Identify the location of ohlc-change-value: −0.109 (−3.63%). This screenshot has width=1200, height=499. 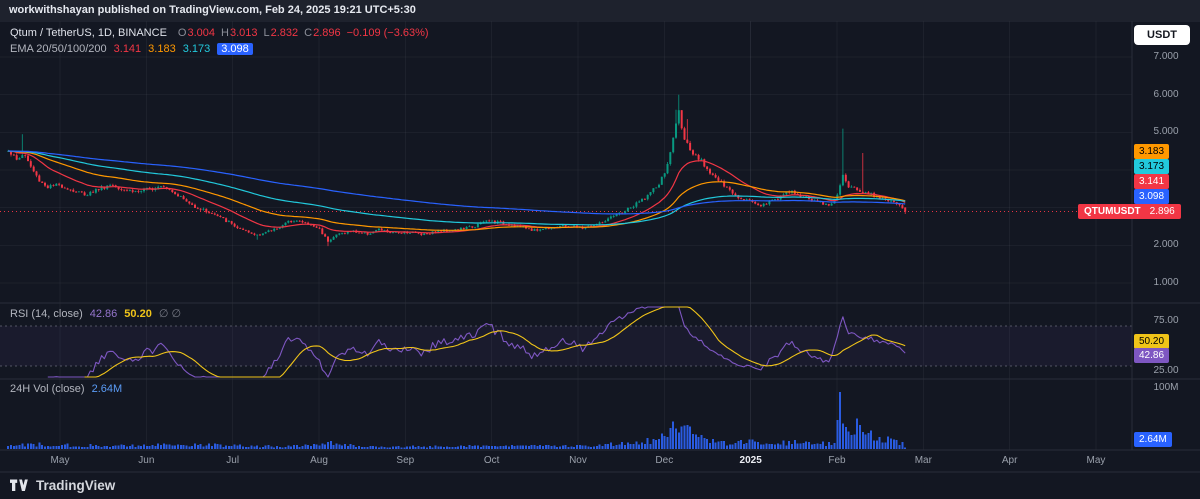
(387, 33).